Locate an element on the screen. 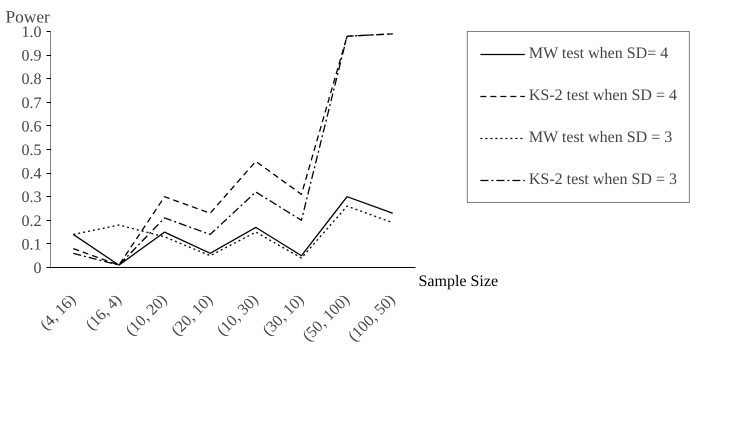 This screenshot has height=429, width=739. y-tick-label: 0.6 is located at coordinates (32, 127).